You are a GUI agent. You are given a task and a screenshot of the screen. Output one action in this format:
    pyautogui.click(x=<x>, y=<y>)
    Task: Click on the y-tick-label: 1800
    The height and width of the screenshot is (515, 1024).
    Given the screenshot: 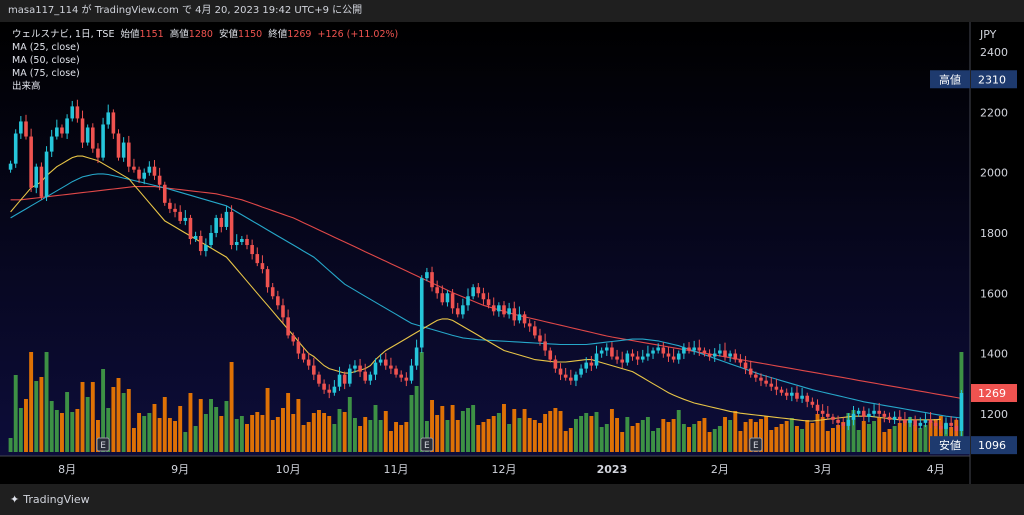 What is the action you would take?
    pyautogui.click(x=994, y=233)
    